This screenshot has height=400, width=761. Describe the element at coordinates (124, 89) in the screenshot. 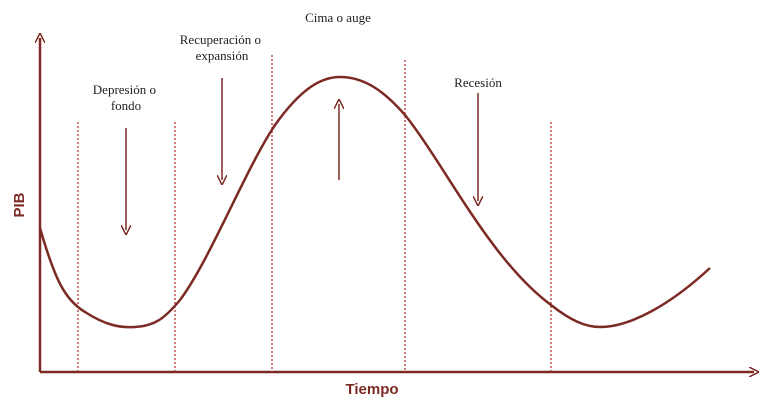

I see `label-line: Depresión o` at that location.